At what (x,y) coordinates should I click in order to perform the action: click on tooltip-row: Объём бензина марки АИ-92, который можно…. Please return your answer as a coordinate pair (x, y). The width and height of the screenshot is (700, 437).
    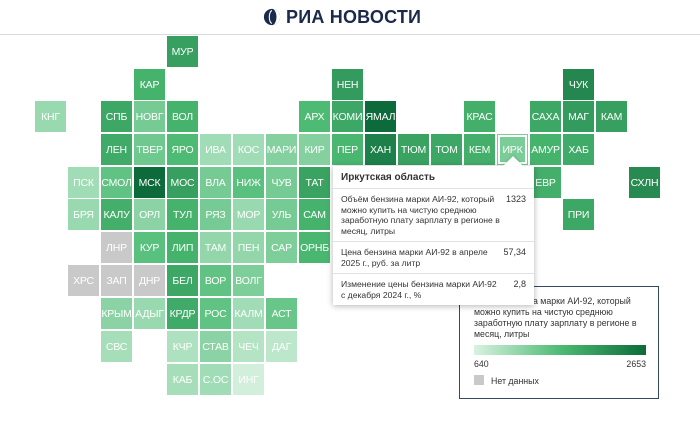
    Looking at the image, I should click on (433, 215).